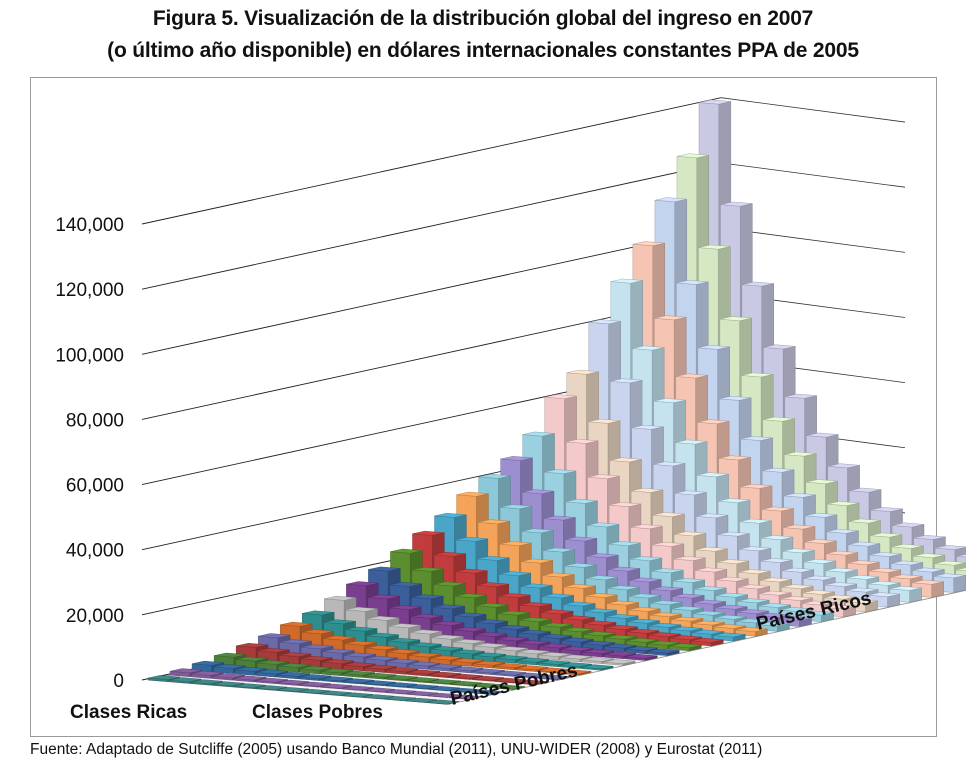  What do you see at coordinates (813, 110) in the screenshot?
I see `gridline-back` at bounding box center [813, 110].